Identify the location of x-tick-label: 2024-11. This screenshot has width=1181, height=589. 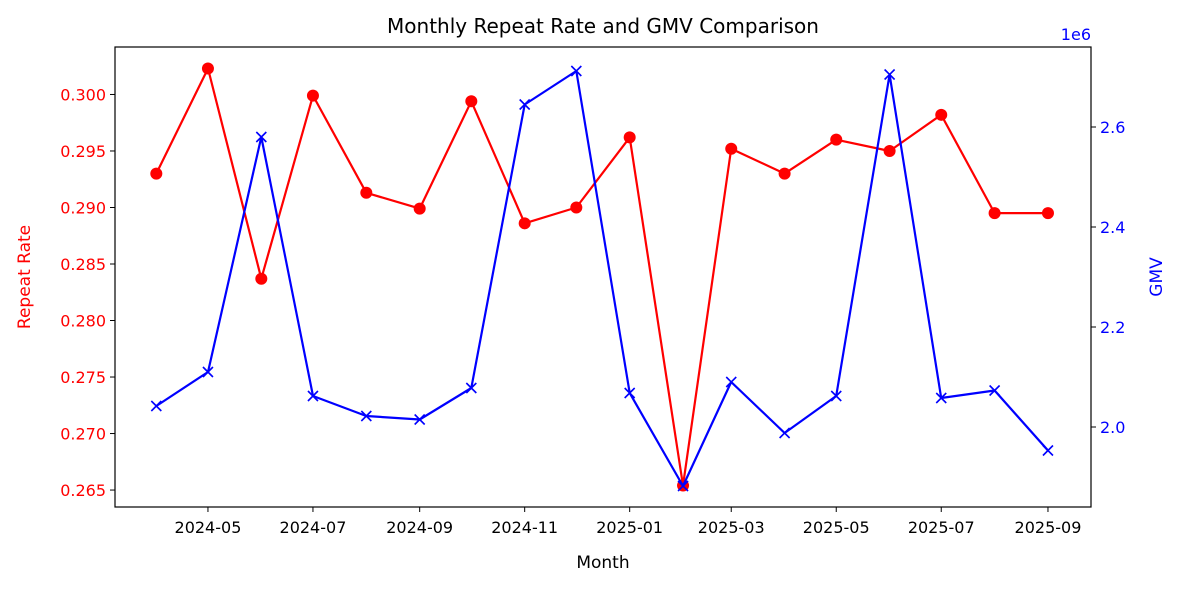
(524, 527).